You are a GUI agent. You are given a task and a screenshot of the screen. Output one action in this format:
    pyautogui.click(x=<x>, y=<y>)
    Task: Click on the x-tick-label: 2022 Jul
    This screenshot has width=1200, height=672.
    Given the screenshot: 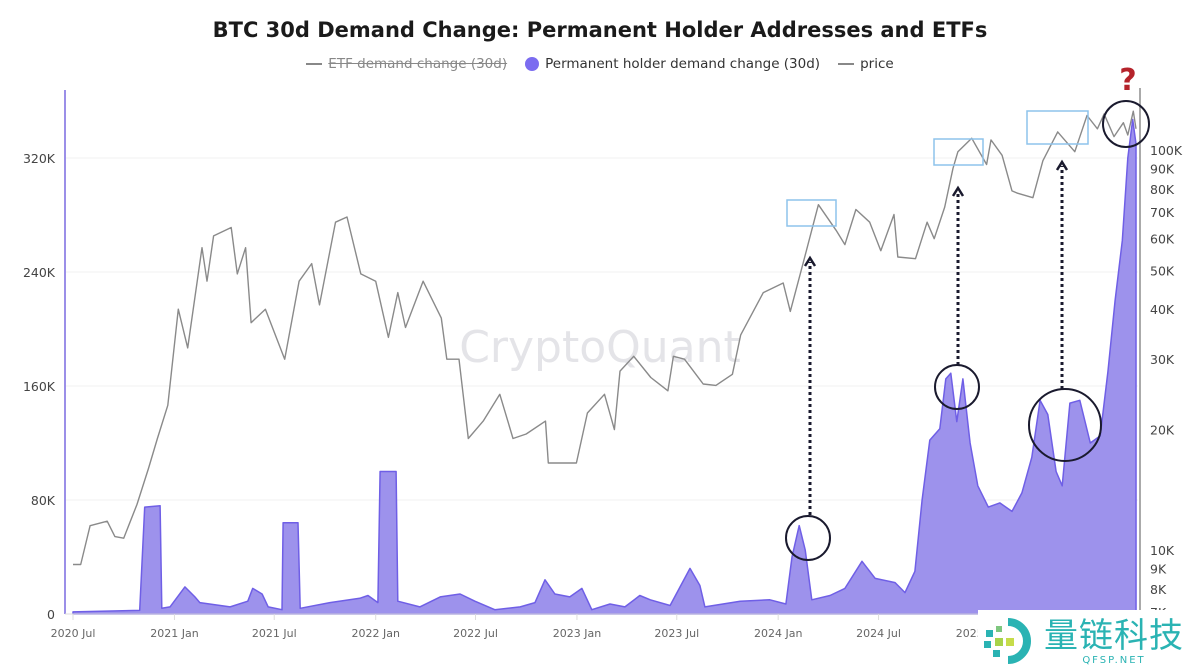 What is the action you would take?
    pyautogui.click(x=475, y=633)
    